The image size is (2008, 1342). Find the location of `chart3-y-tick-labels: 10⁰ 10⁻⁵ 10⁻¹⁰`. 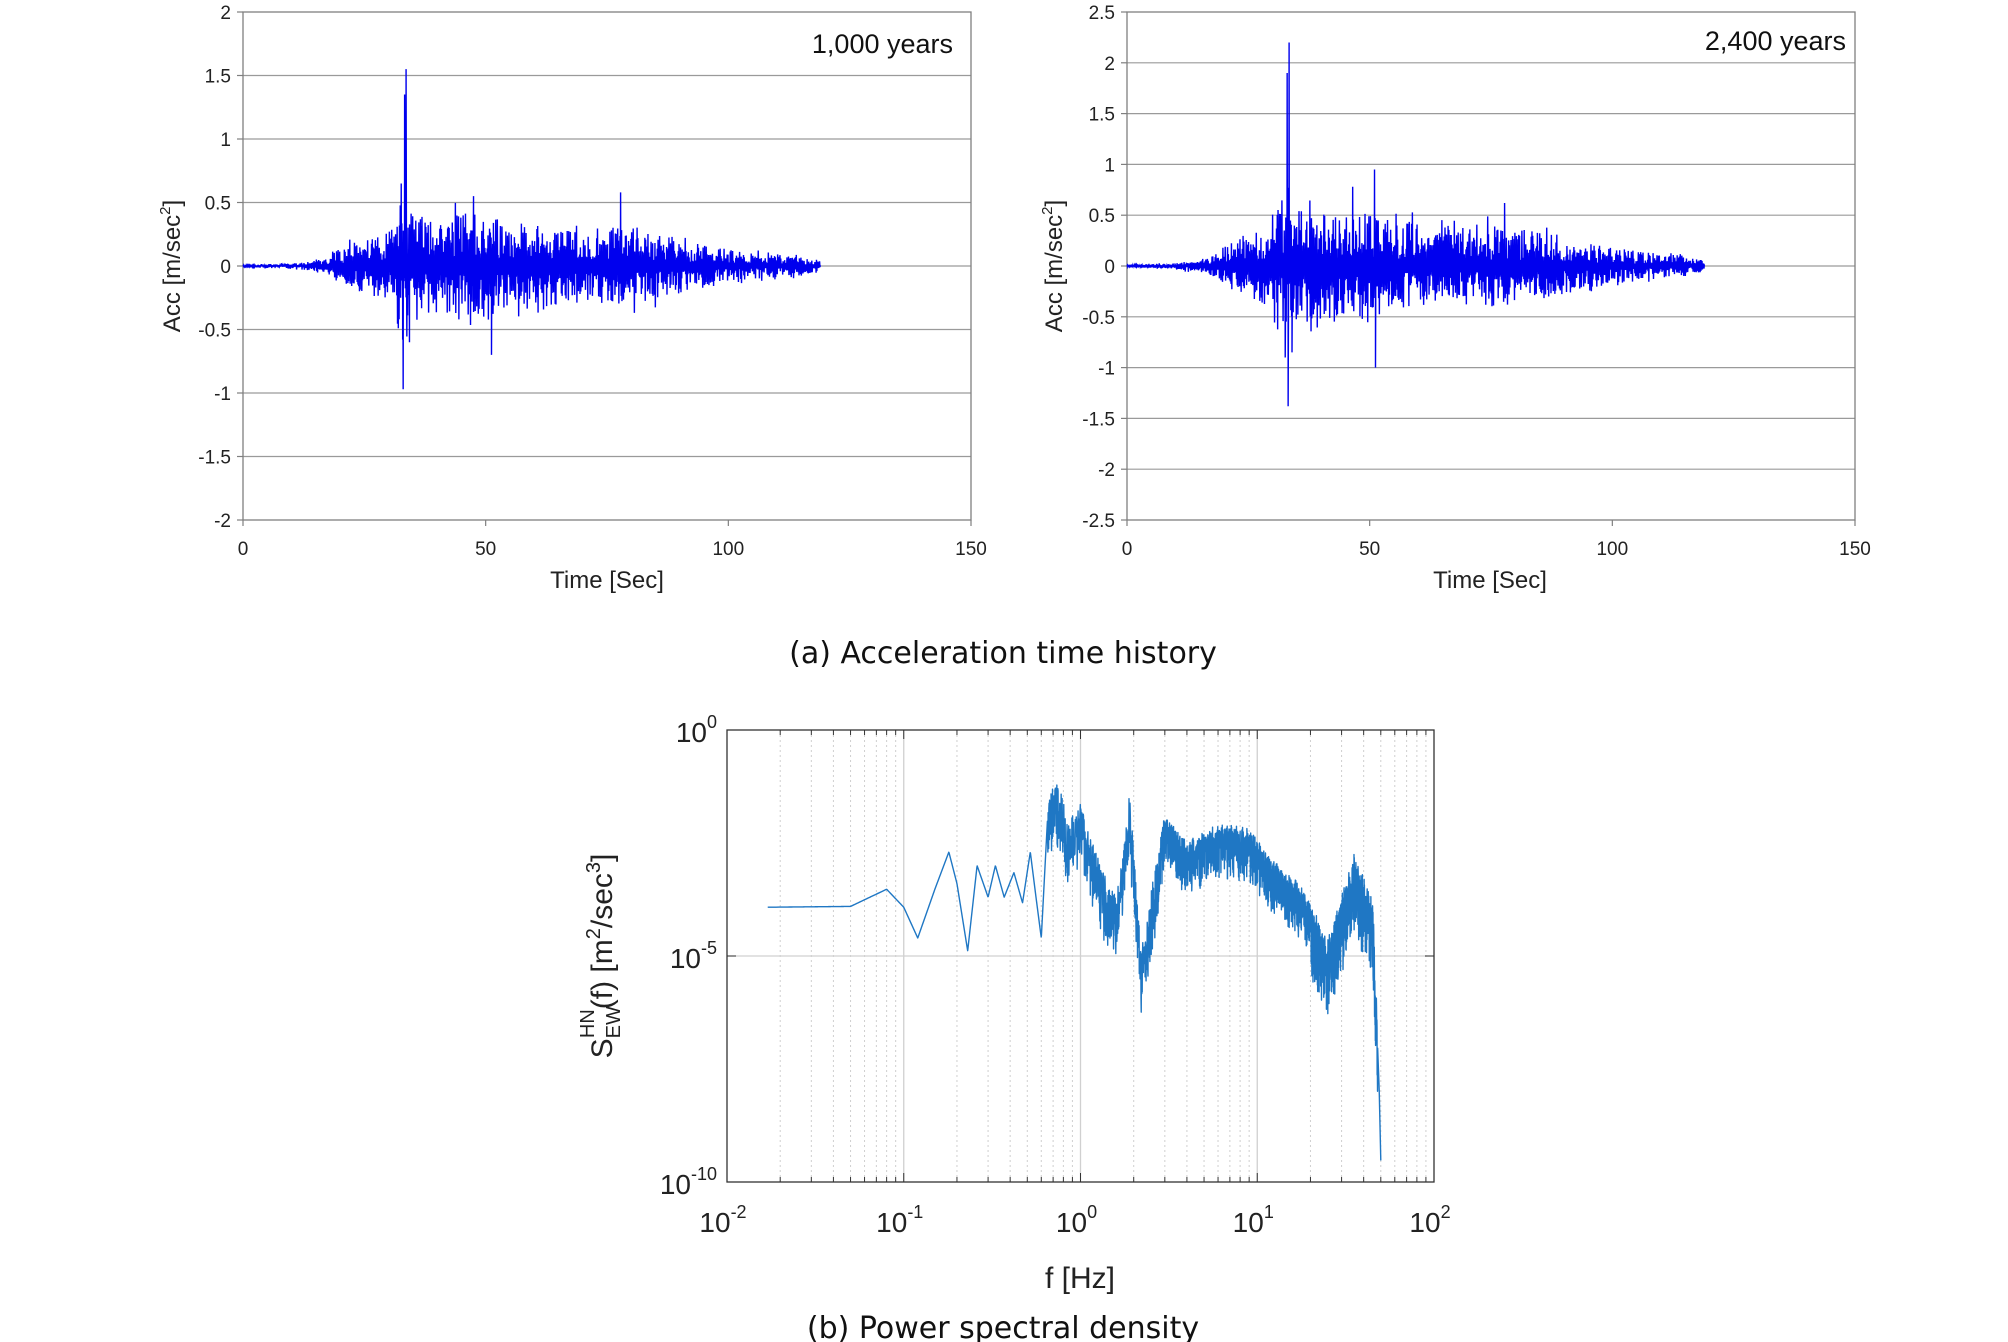

chart3-y-tick-labels: 10⁰ 10⁻⁵ 10⁻¹⁰ is located at coordinates (688, 956).